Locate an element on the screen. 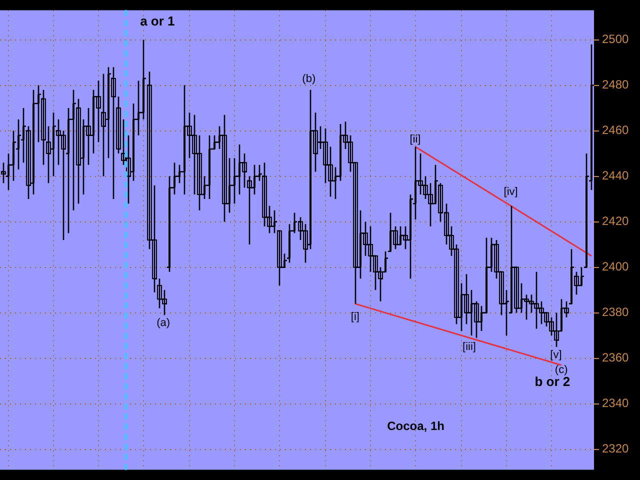 The image size is (640, 480). y-tick-label: 2500 is located at coordinates (616, 39).